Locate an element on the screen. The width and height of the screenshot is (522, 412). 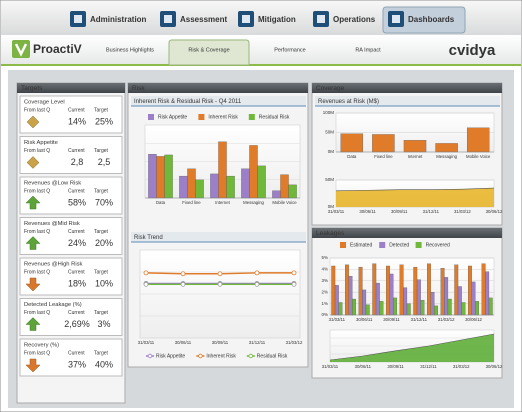
current-value: 58% is located at coordinates (77, 202).